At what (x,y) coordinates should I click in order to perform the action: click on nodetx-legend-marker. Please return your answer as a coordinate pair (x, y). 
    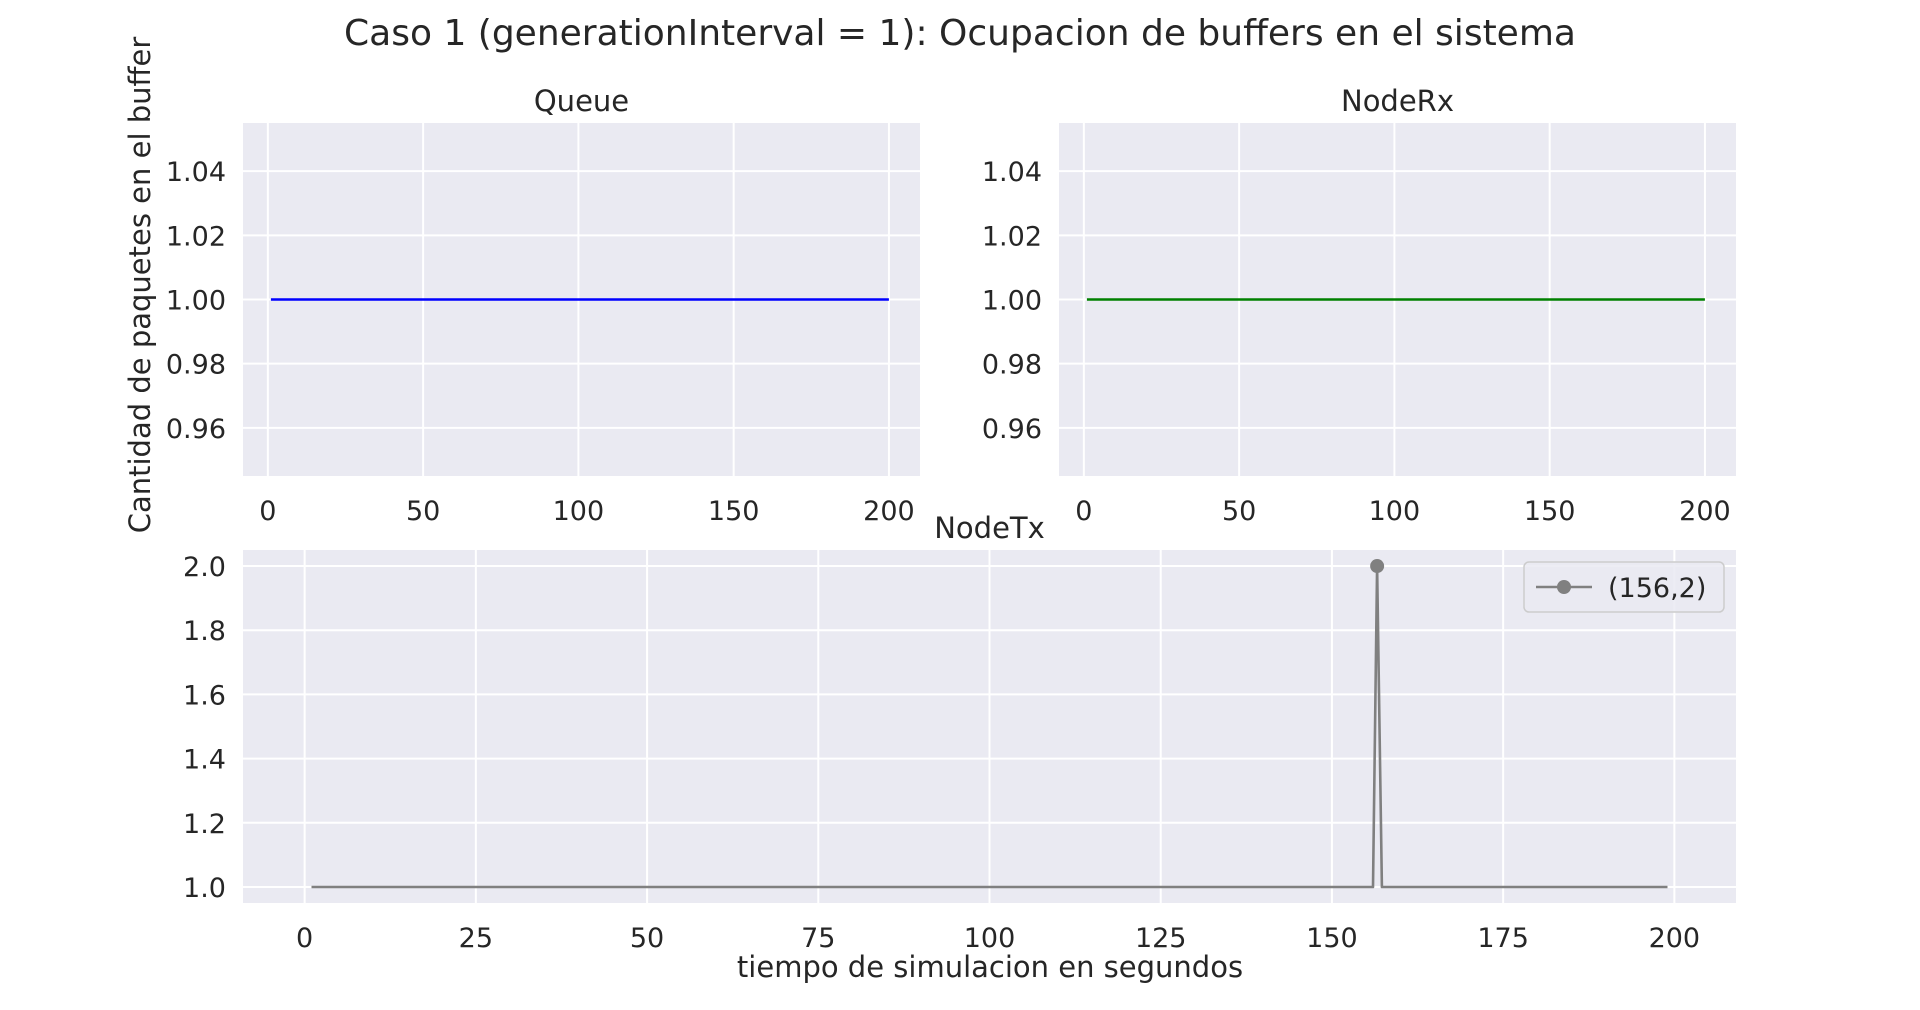
    Looking at the image, I should click on (1564, 587).